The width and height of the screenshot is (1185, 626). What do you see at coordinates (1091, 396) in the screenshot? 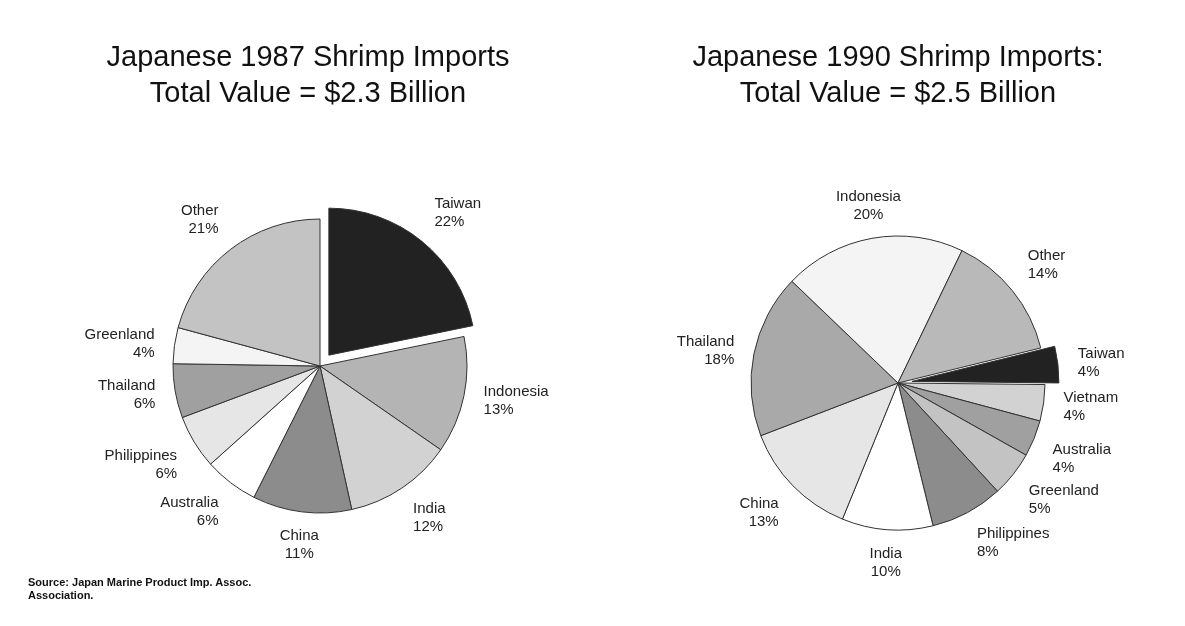
I see `slice-label: Vietnam` at bounding box center [1091, 396].